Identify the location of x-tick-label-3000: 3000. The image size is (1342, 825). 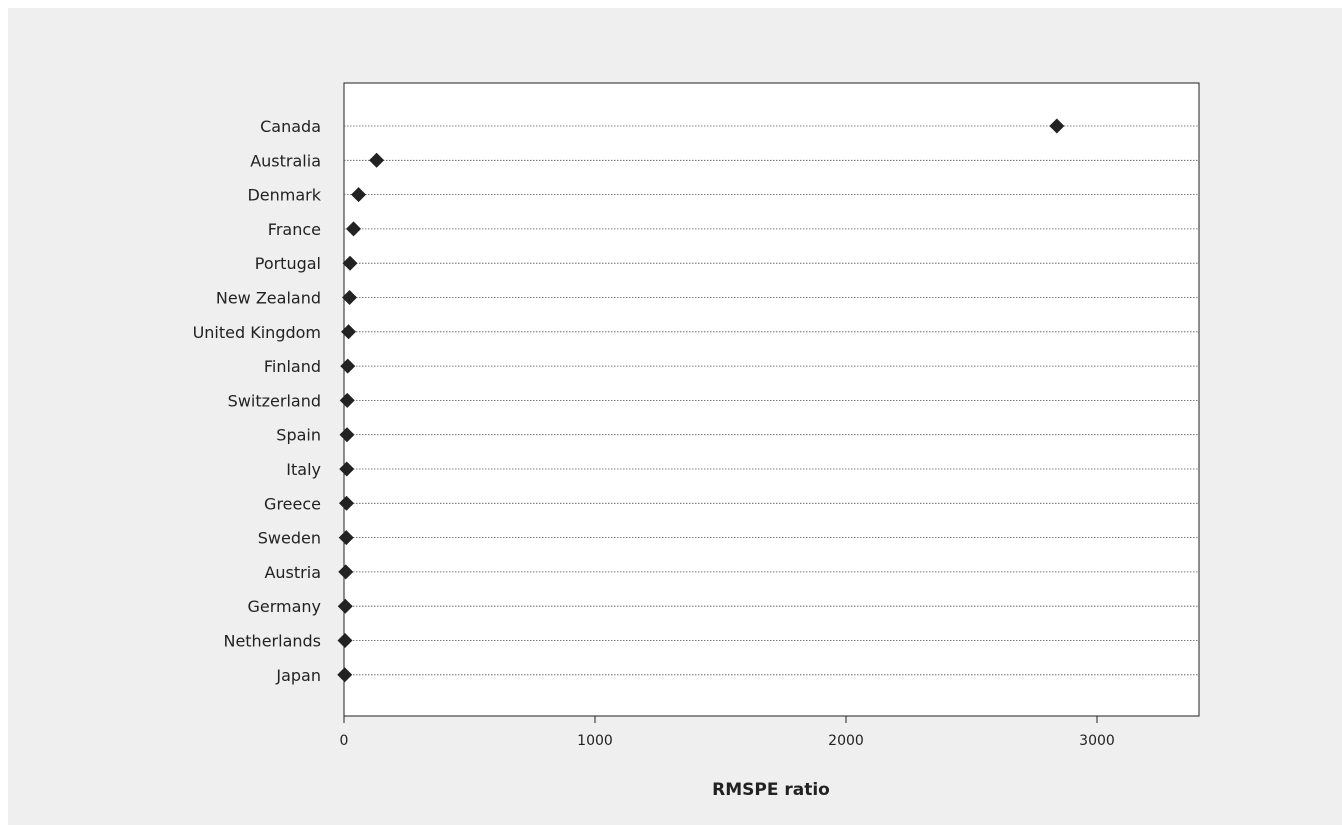
(1097, 741).